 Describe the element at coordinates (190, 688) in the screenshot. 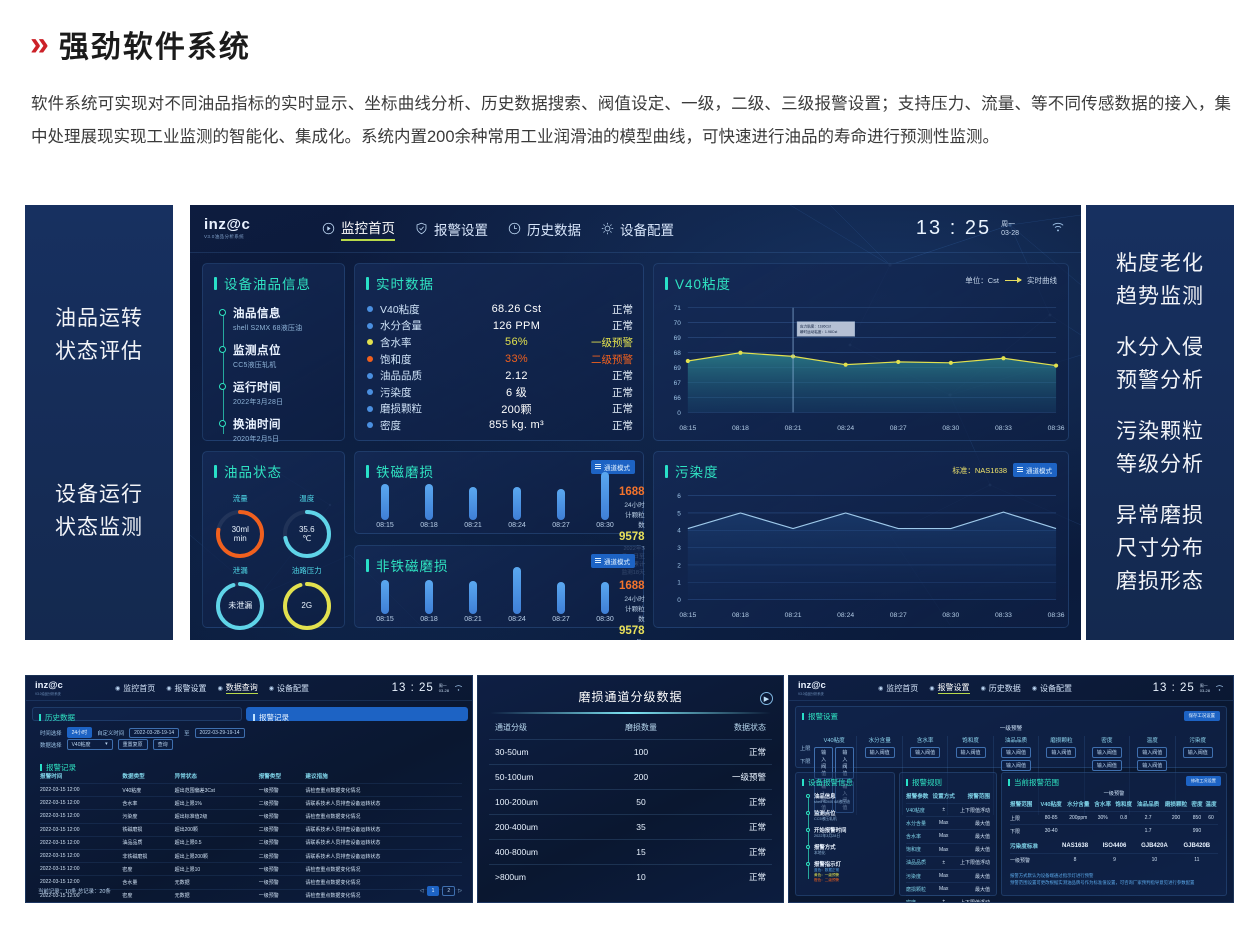

I see `nav-item-label: 报警设置` at that location.